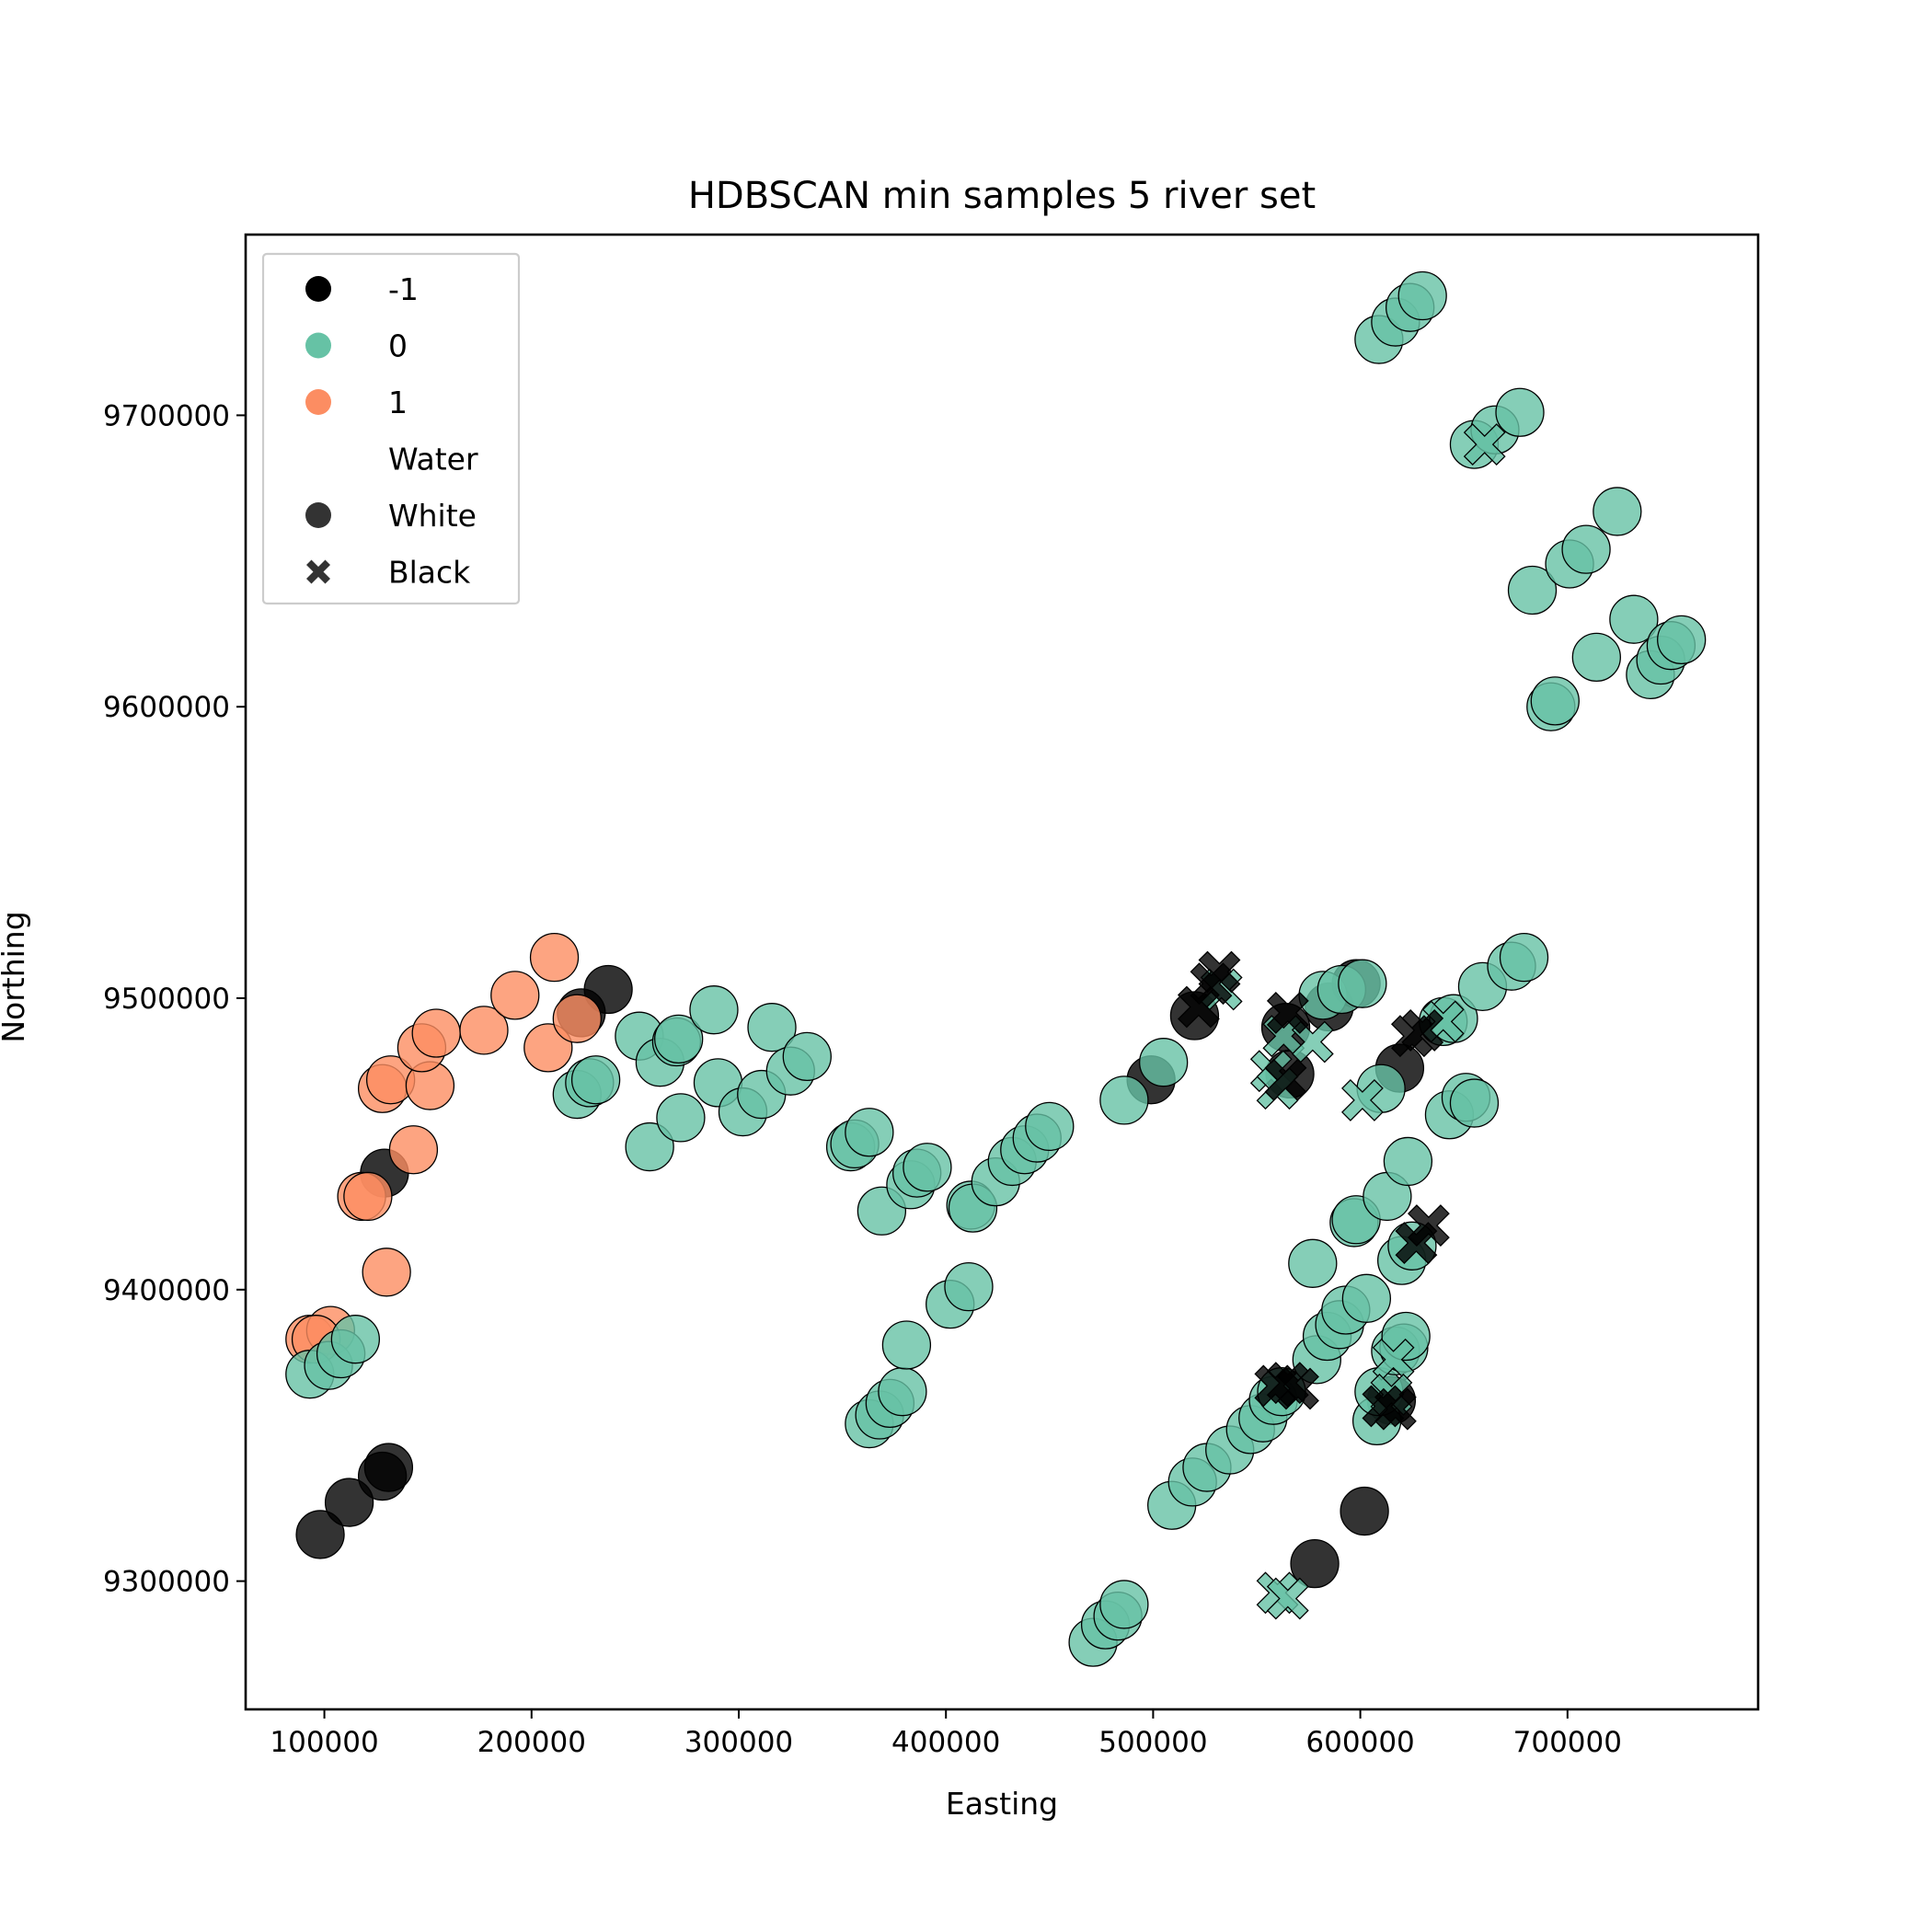  I want to click on legend-label-neg1: -1, so click(403, 289).